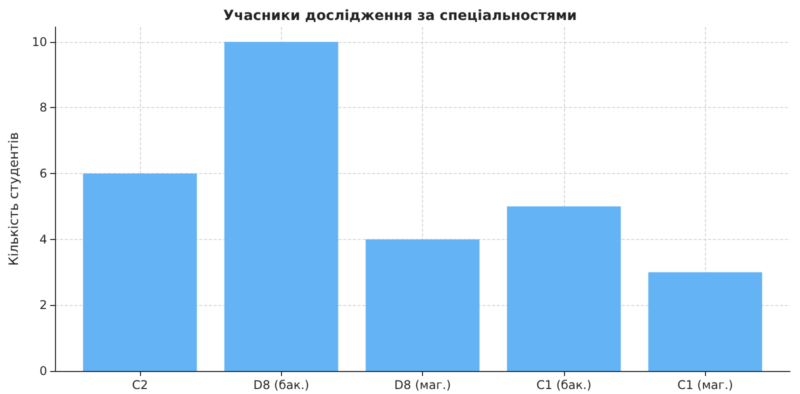  I want to click on y-tick-label: 8, so click(44, 107).